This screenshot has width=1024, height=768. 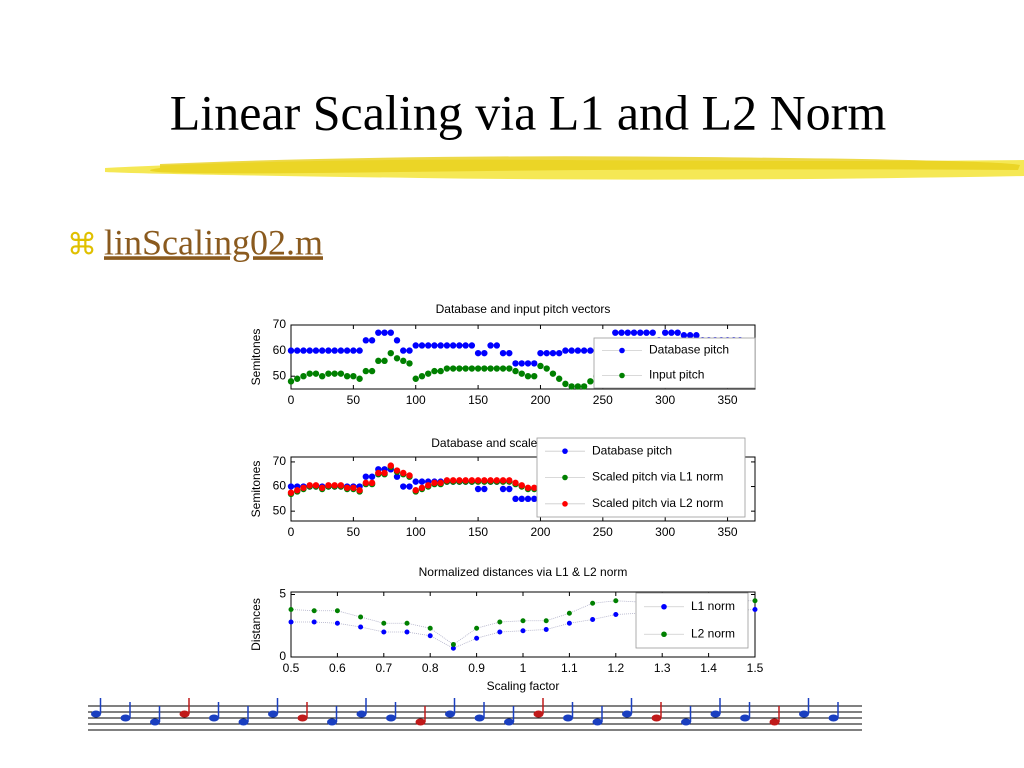 What do you see at coordinates (291, 400) in the screenshot?
I see `x-tick-label: 0` at bounding box center [291, 400].